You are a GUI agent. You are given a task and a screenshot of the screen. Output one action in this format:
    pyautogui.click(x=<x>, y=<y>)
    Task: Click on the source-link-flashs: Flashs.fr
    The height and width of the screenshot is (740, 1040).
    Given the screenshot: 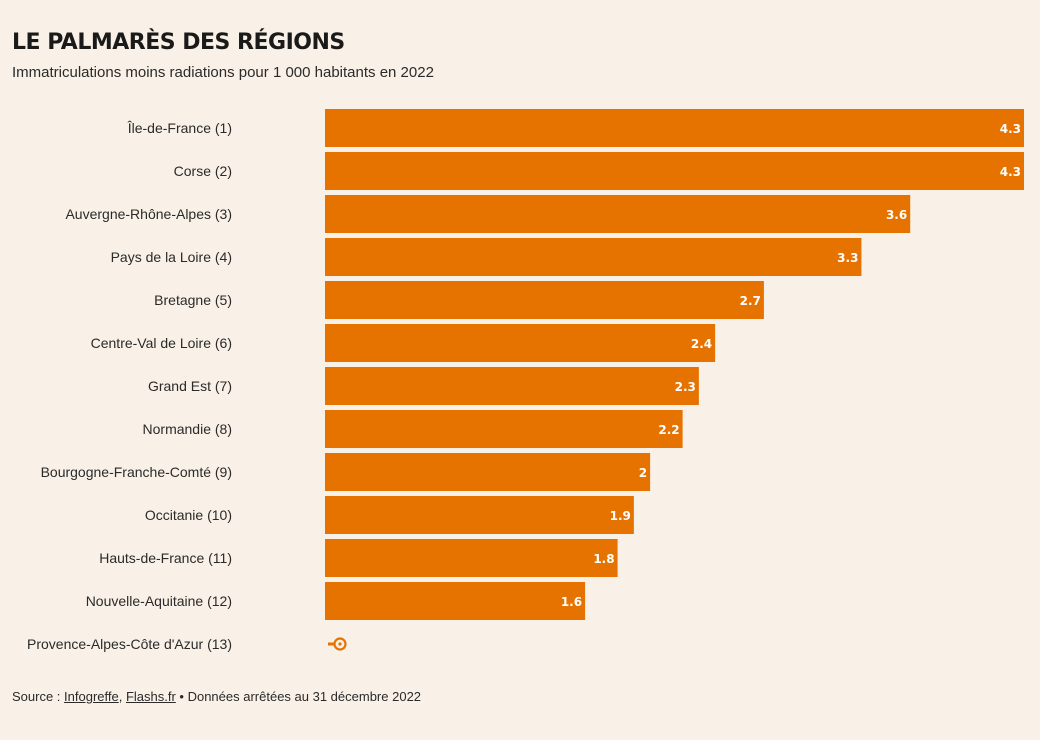 What is the action you would take?
    pyautogui.click(x=150, y=696)
    